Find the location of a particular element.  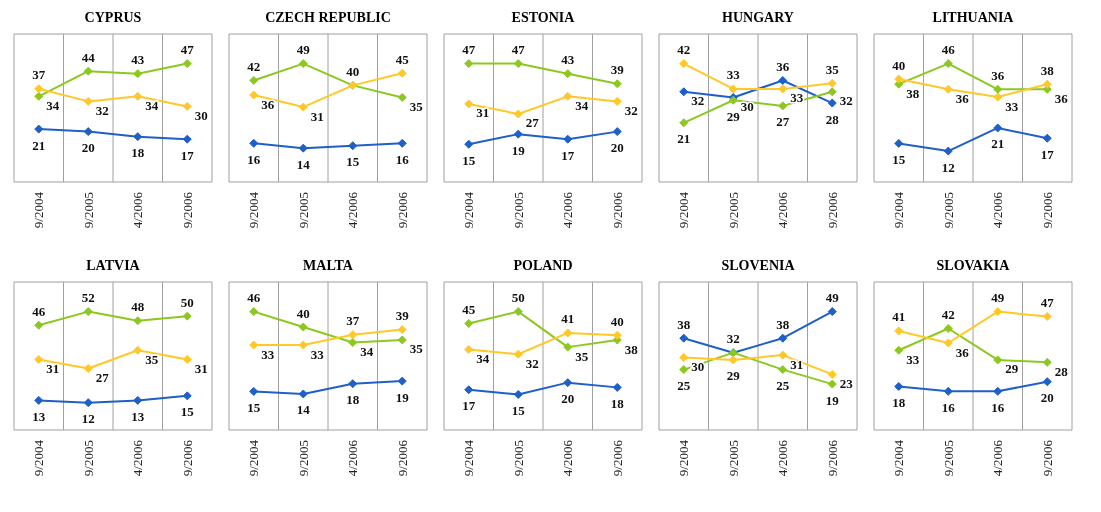

chart-title: POLAND is located at coordinates (543, 266).